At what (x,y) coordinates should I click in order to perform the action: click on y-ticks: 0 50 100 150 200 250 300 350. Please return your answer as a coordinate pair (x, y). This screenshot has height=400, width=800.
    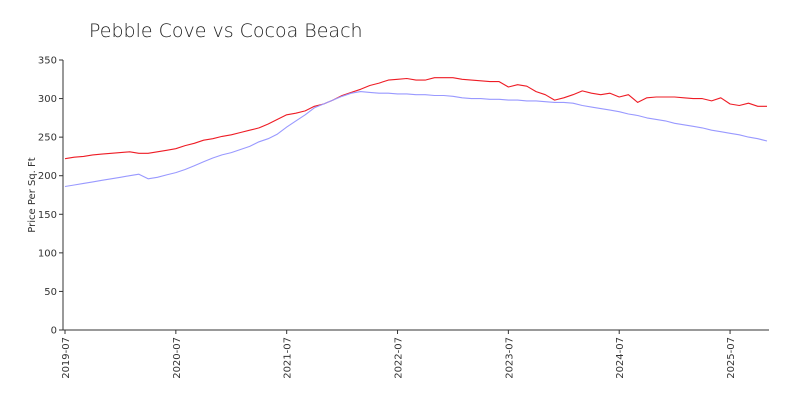
    Looking at the image, I should click on (50, 196).